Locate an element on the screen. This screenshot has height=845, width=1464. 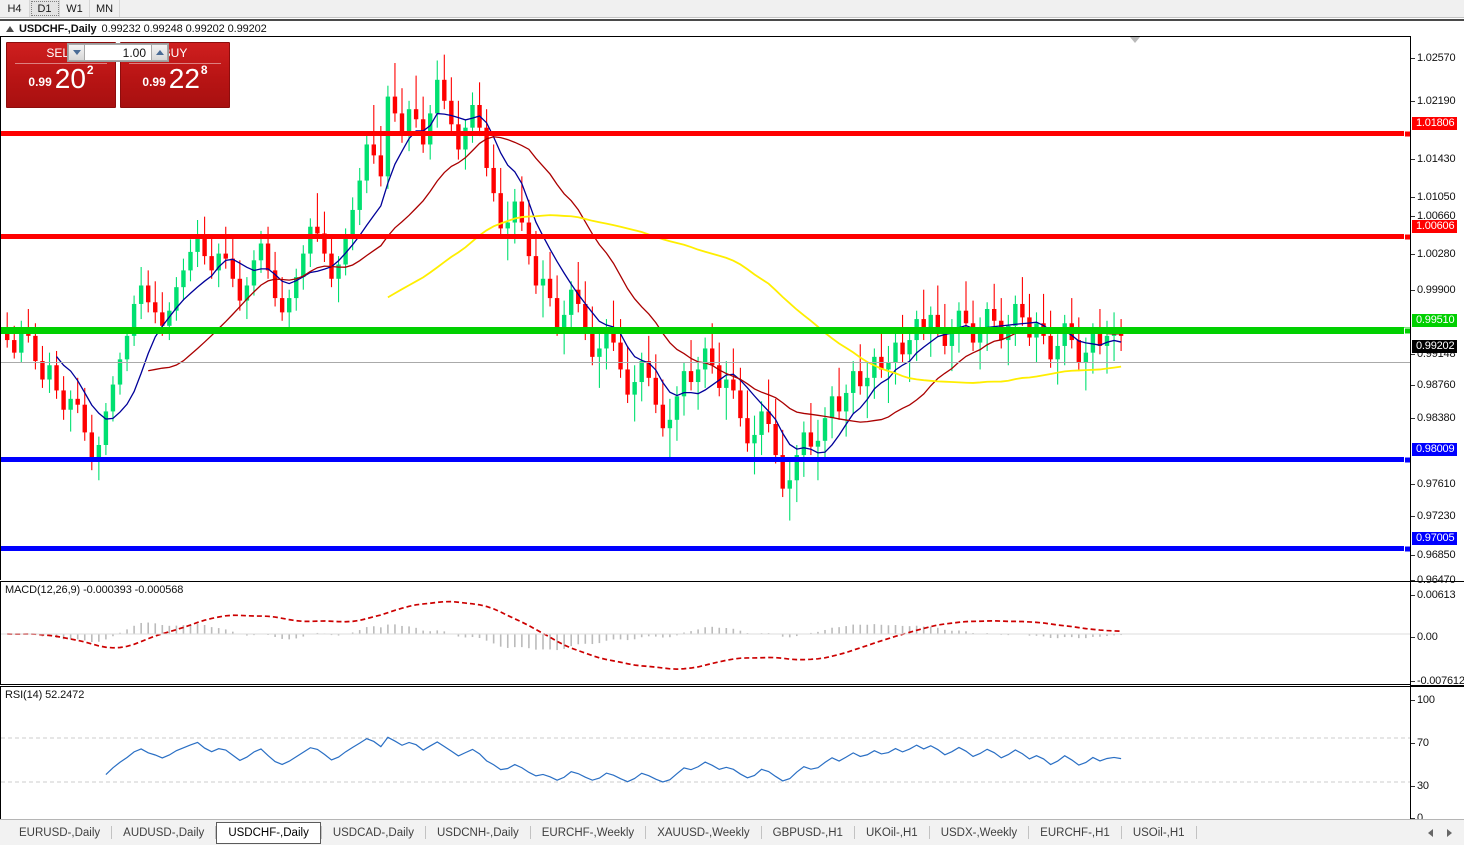
sell-button: SELL 0.99 20 2 is located at coordinates (61, 75).